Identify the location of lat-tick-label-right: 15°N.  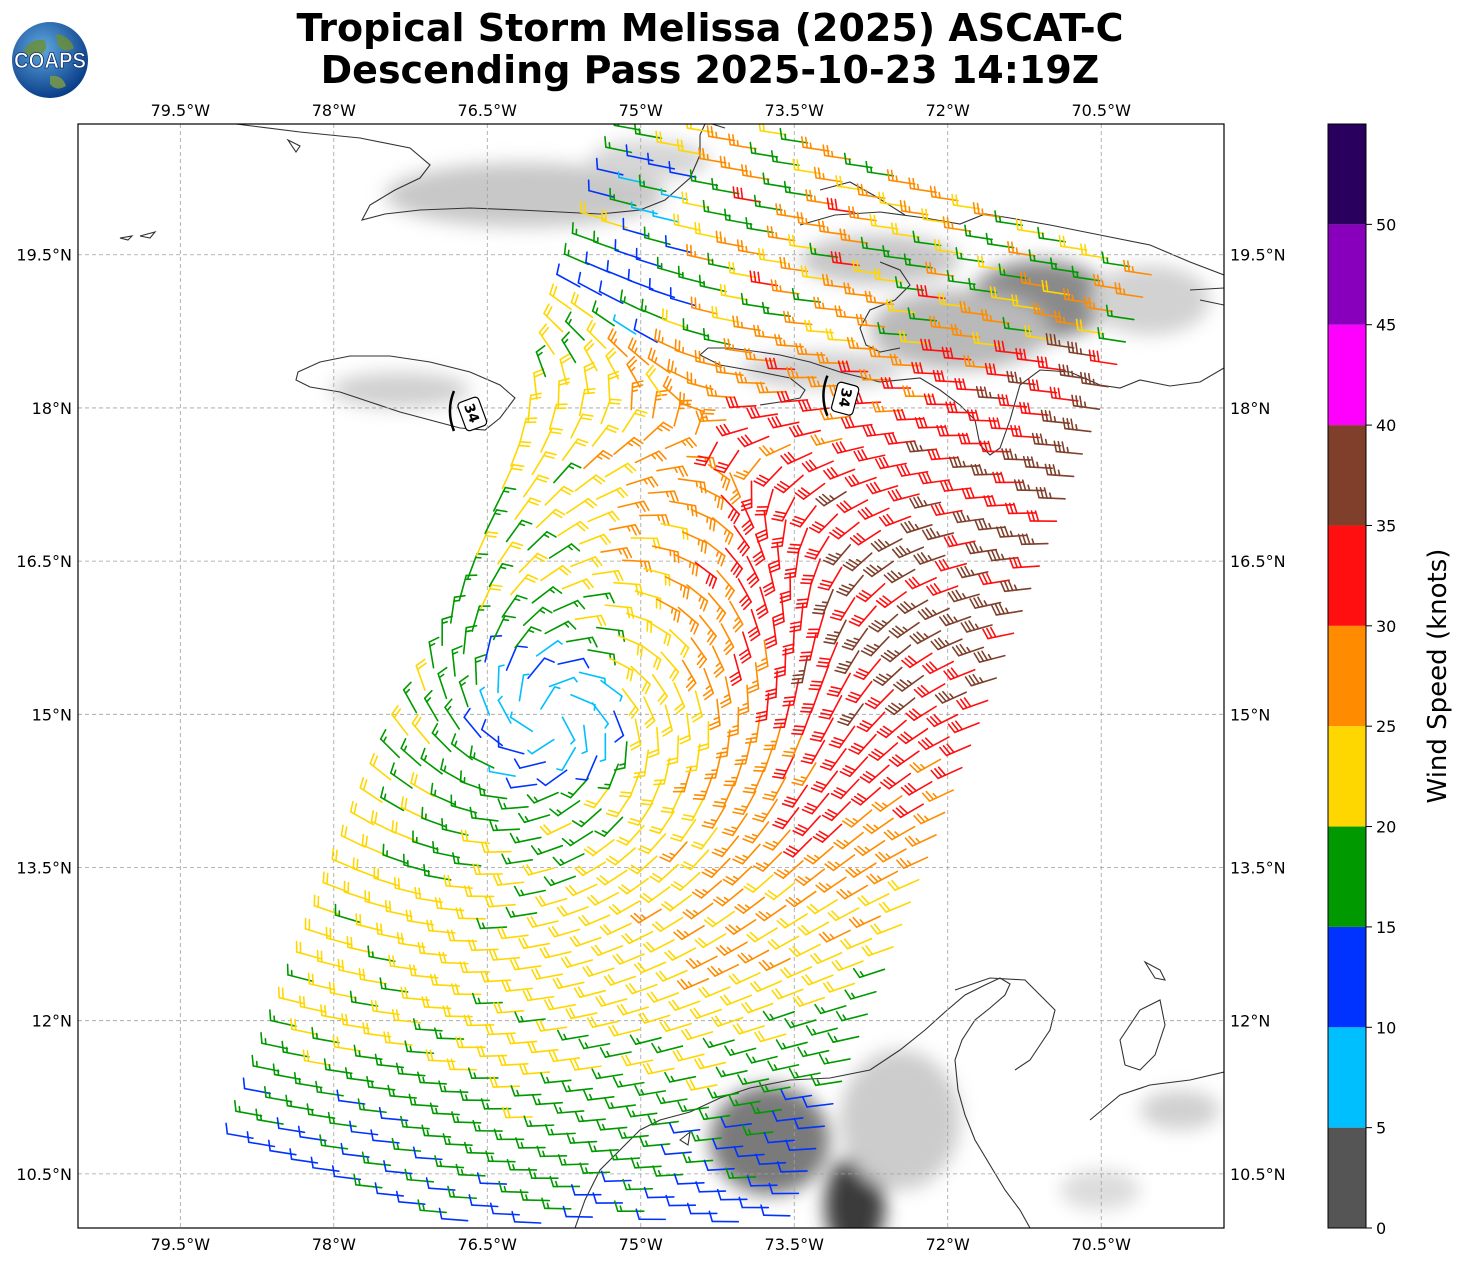
(1250, 714).